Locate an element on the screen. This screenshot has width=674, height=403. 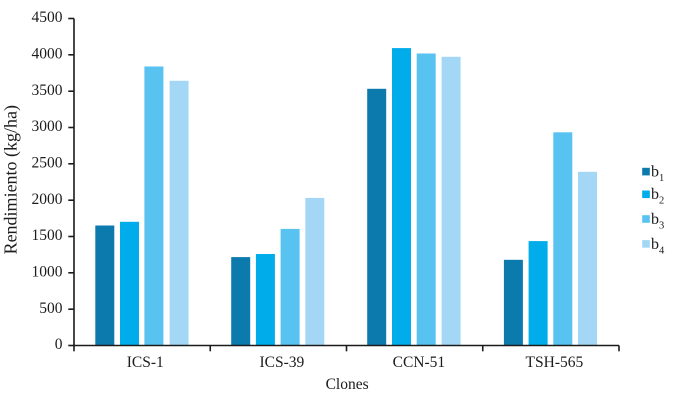
svg-text: Clones is located at coordinates (347, 384).